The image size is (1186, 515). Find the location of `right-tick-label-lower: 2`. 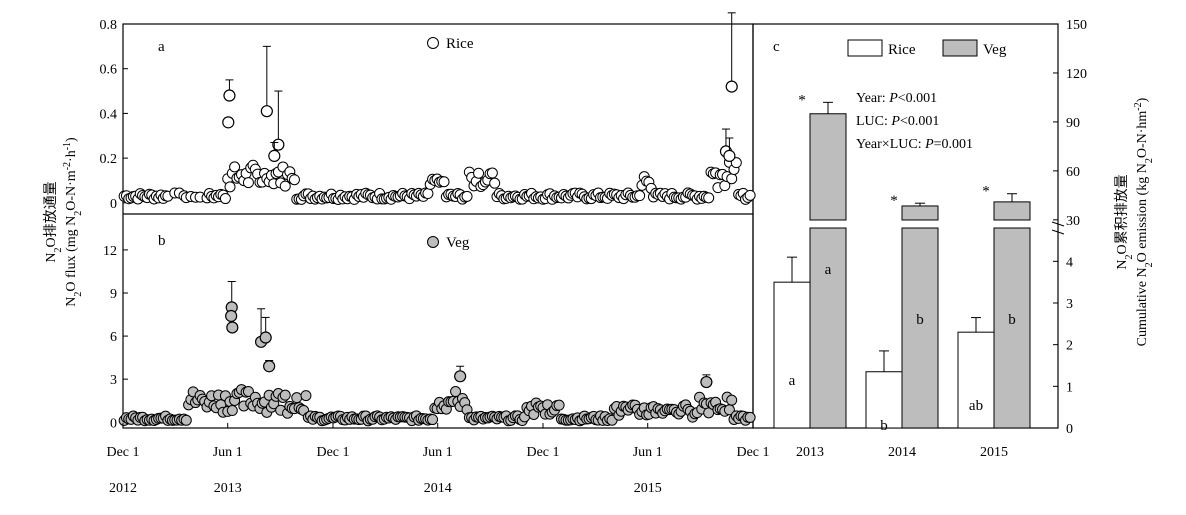

right-tick-label-lower: 2 is located at coordinates (1069, 346).